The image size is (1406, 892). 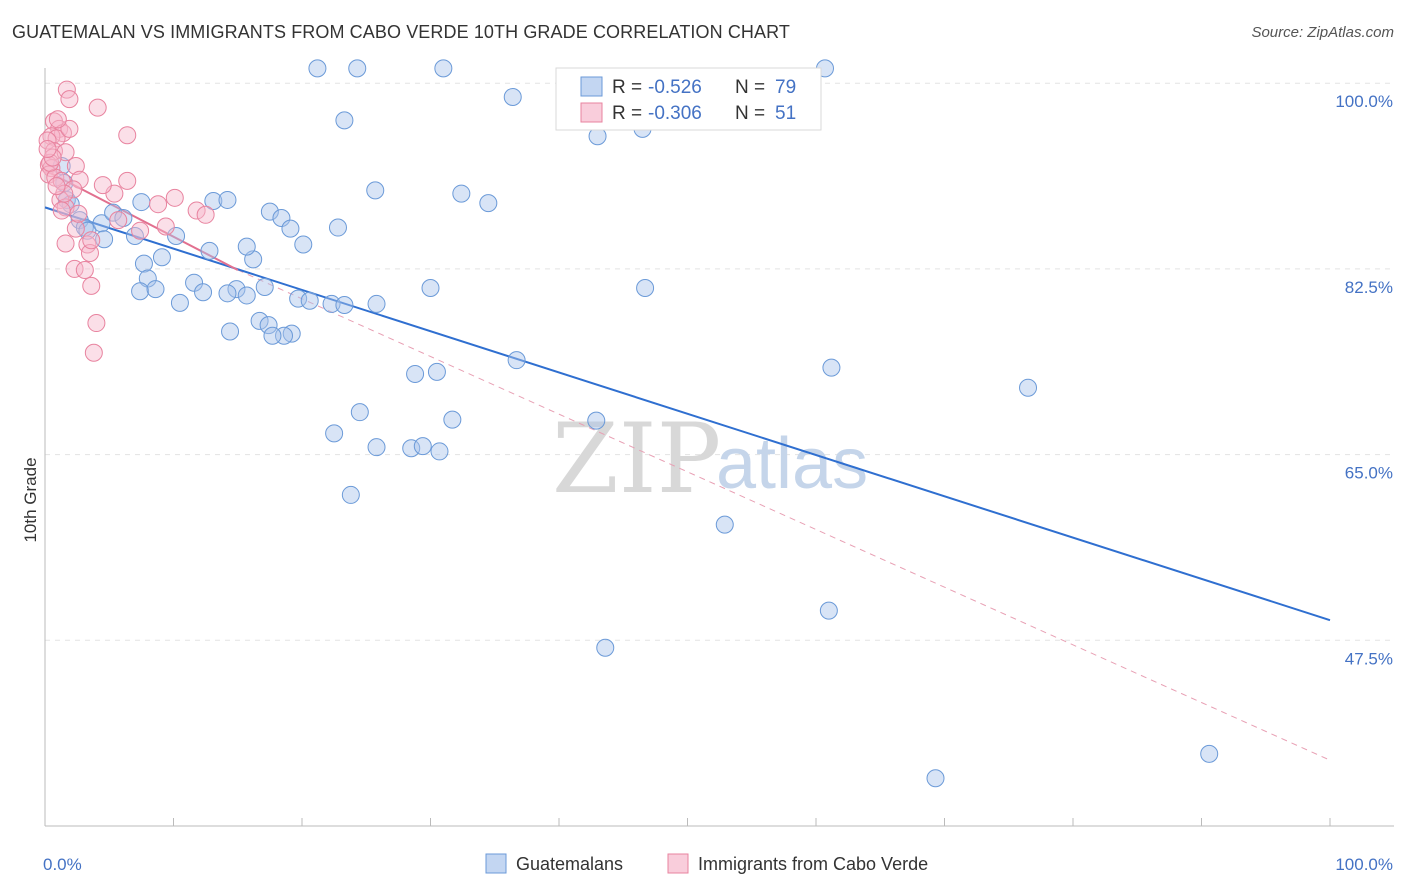 I want to click on y-tick-label: 47.5%, so click(x=1369, y=658).